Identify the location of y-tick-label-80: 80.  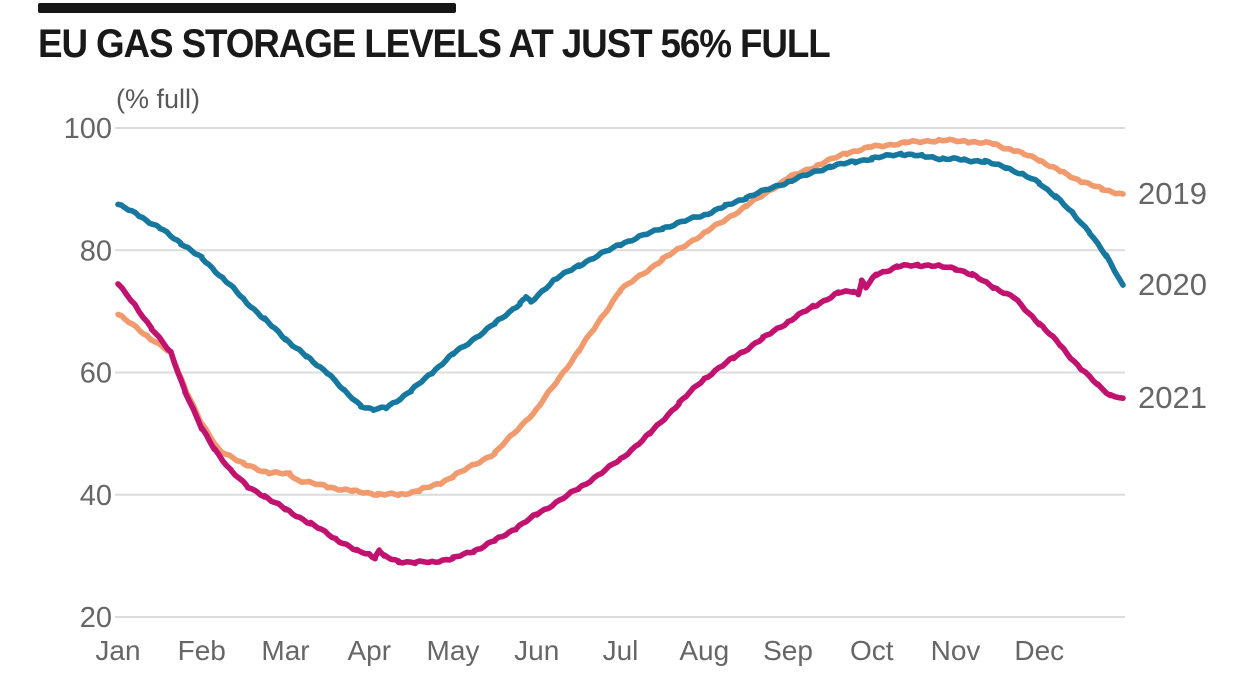
(96, 251).